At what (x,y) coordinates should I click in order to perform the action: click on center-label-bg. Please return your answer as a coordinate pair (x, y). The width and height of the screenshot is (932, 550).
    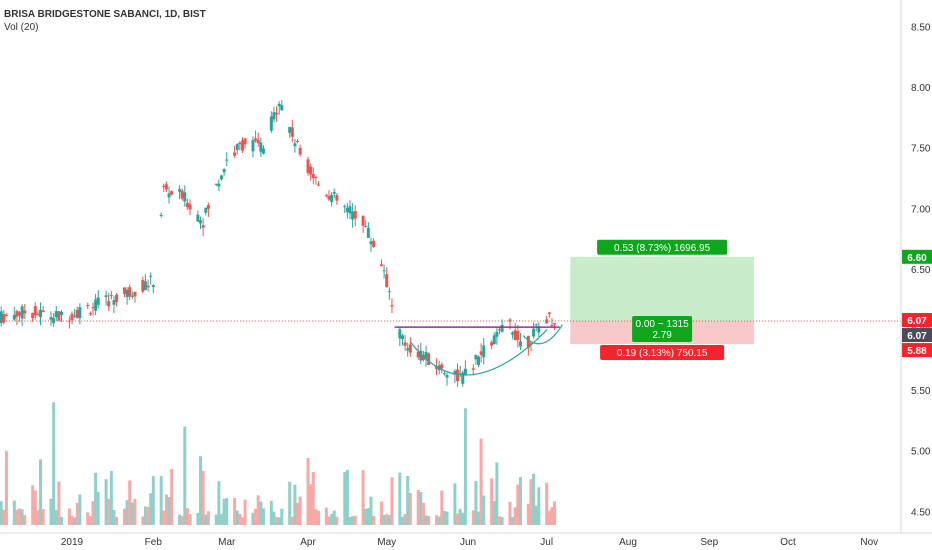
    Looking at the image, I should click on (662, 329).